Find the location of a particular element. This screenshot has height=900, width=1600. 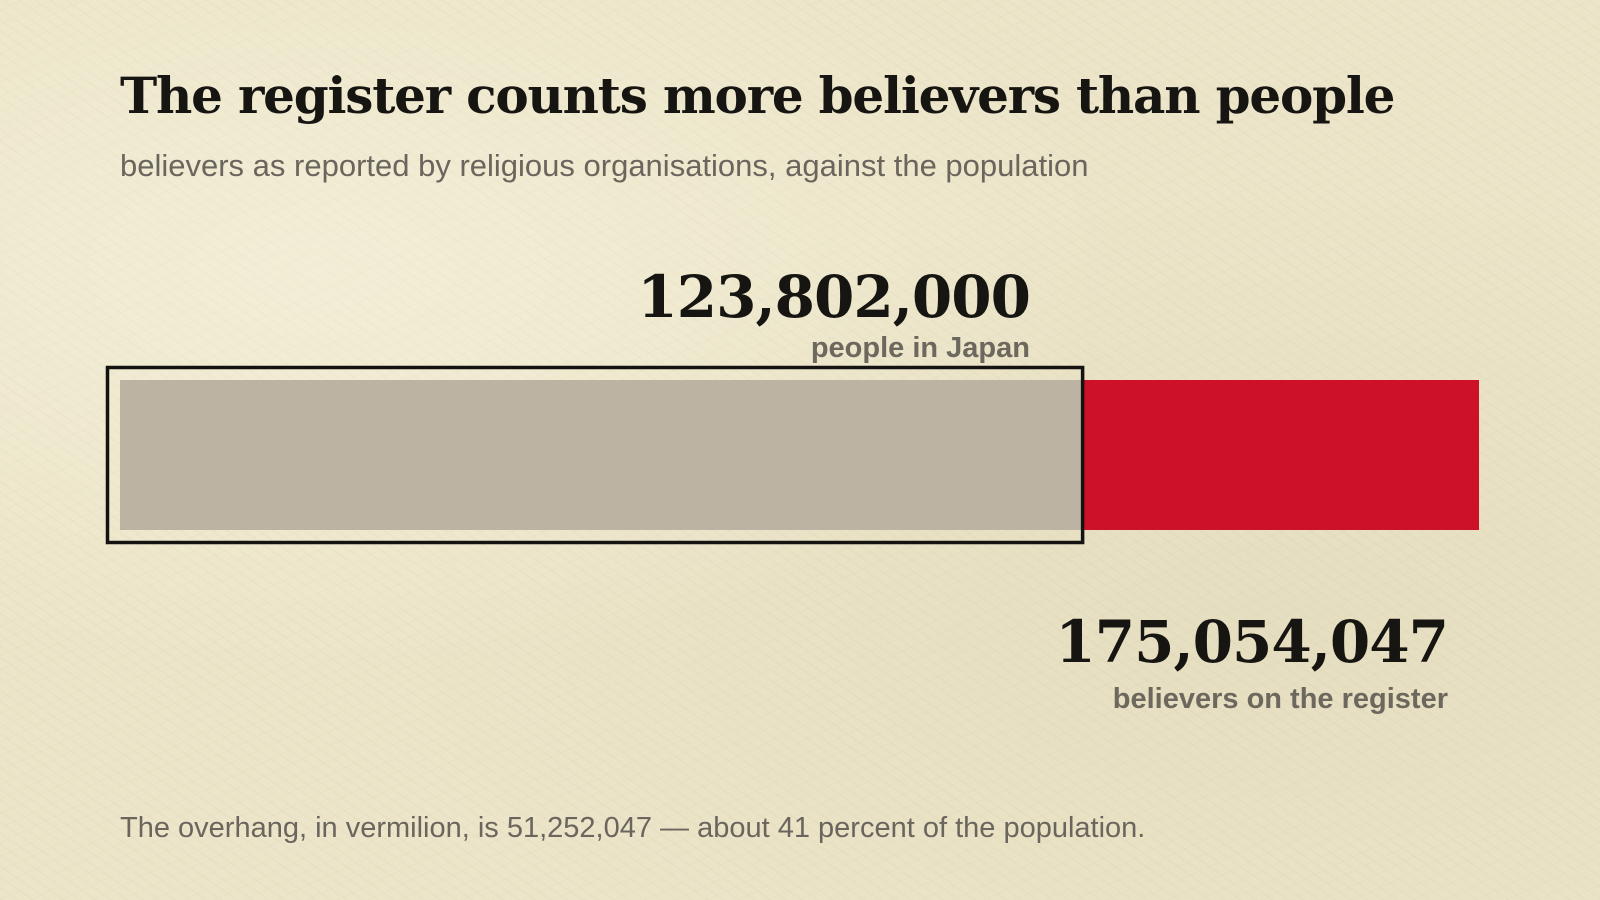

population-caption: people in Japan is located at coordinates (920, 348).